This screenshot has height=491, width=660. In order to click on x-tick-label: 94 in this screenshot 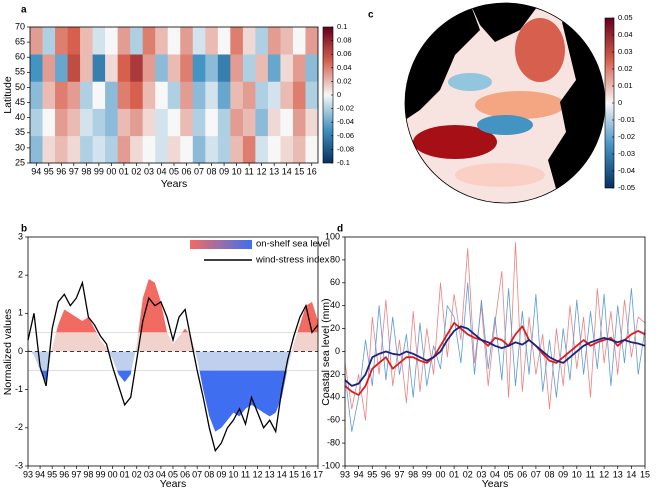, I will do `click(359, 474)`.